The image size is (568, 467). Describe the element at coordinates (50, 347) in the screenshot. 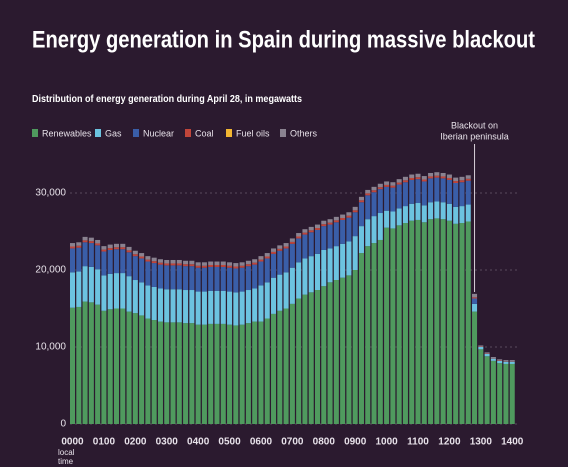

I see `y-tick-label: 10,000` at that location.